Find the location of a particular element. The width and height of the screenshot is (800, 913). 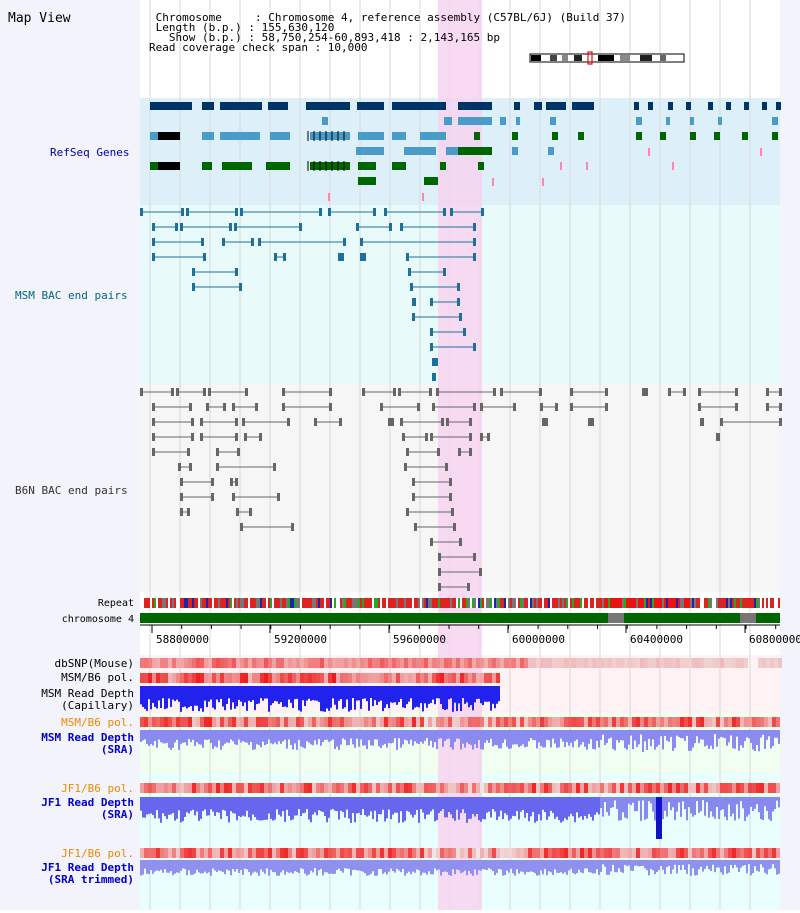

repeat-track is located at coordinates (460, 603).